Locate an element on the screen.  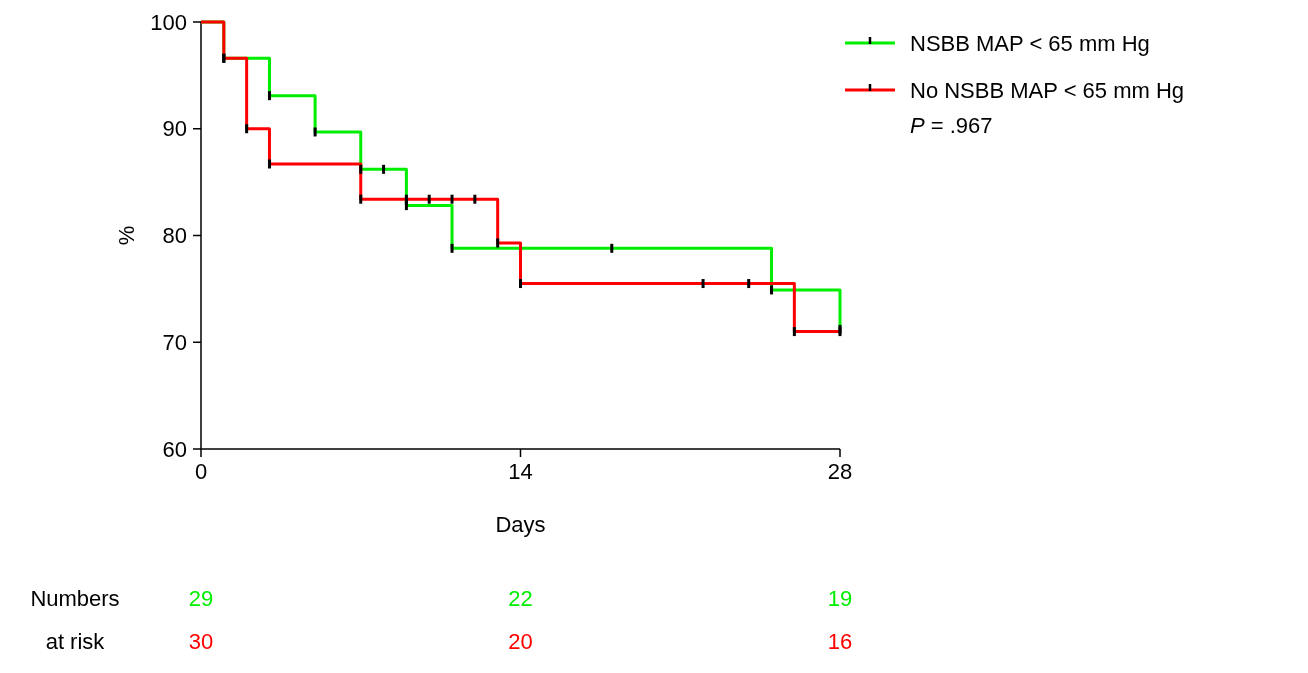
y-tick-label: 100 is located at coordinates (168, 22).